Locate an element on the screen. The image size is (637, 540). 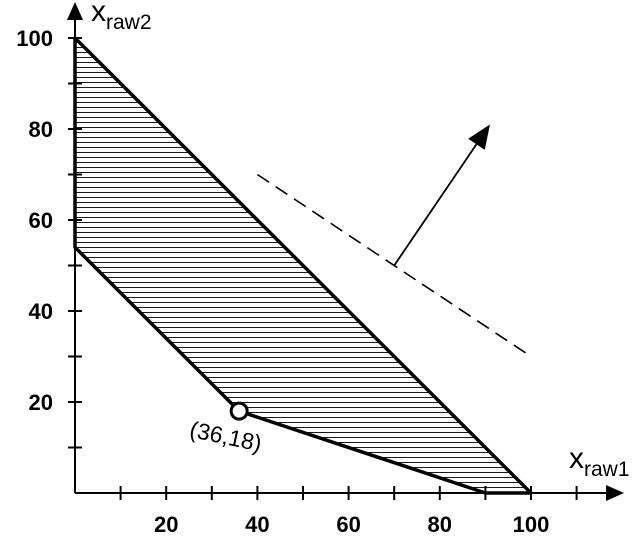
x-axis-tick-labels: 20 40 60 80 100 is located at coordinates (351, 524).